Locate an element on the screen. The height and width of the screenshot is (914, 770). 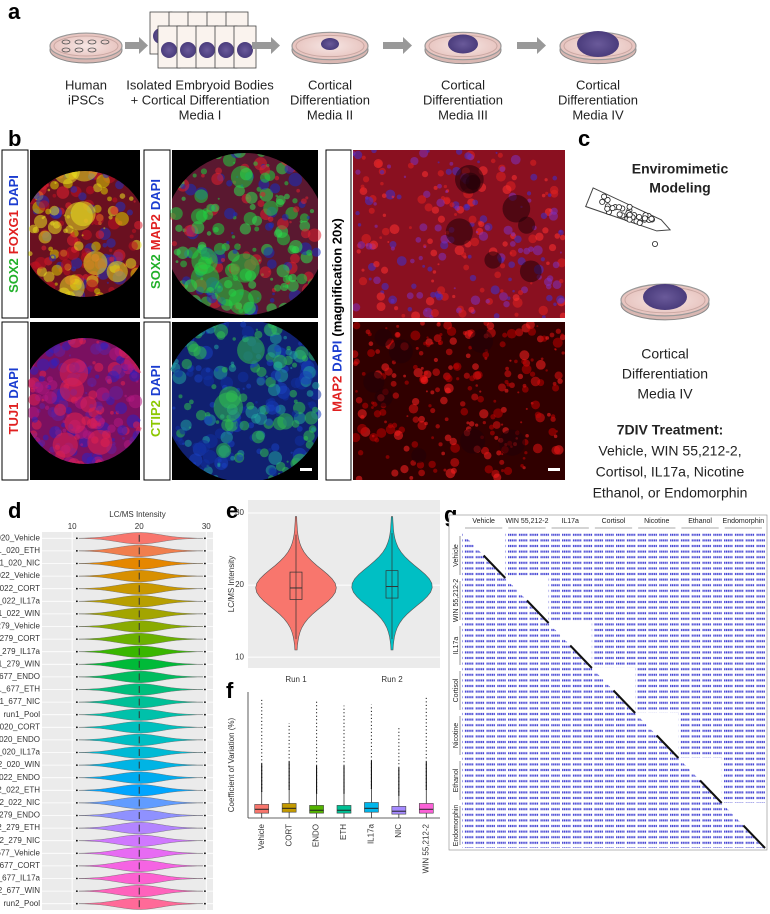
cell-cluster is located at coordinates (92, 50).